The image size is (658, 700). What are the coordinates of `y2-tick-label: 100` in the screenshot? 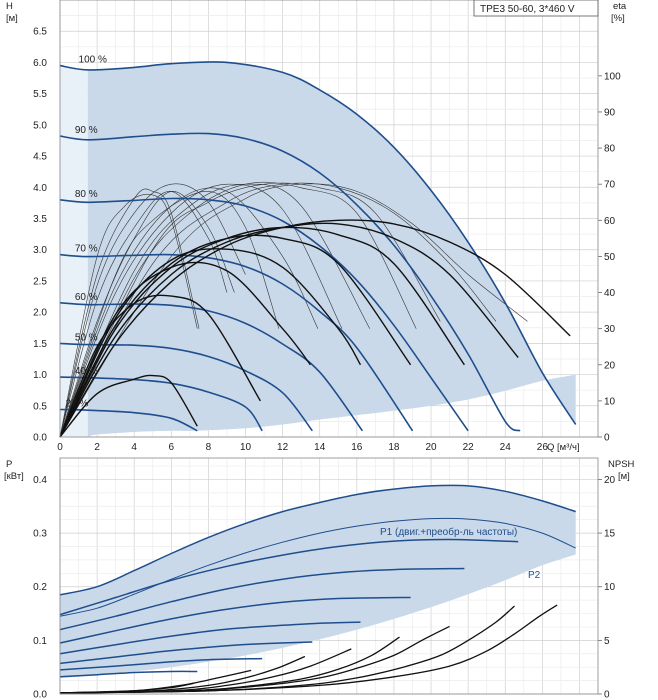 It's located at (612, 76).